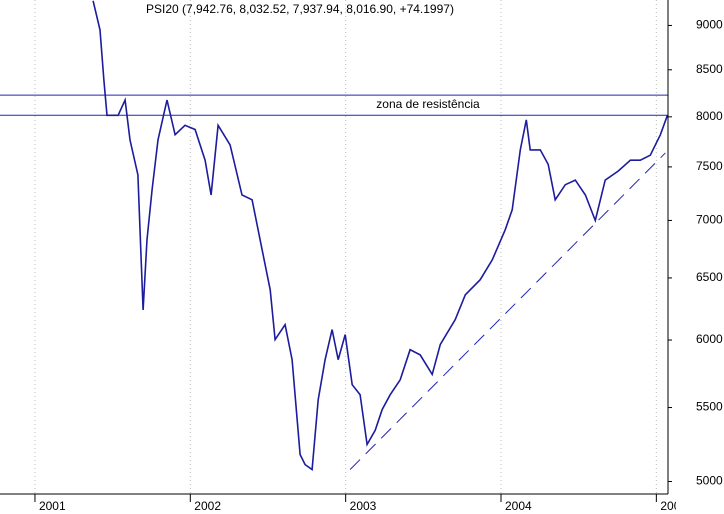  What do you see at coordinates (709, 220) in the screenshot?
I see `y-tick-label: 7000` at bounding box center [709, 220].